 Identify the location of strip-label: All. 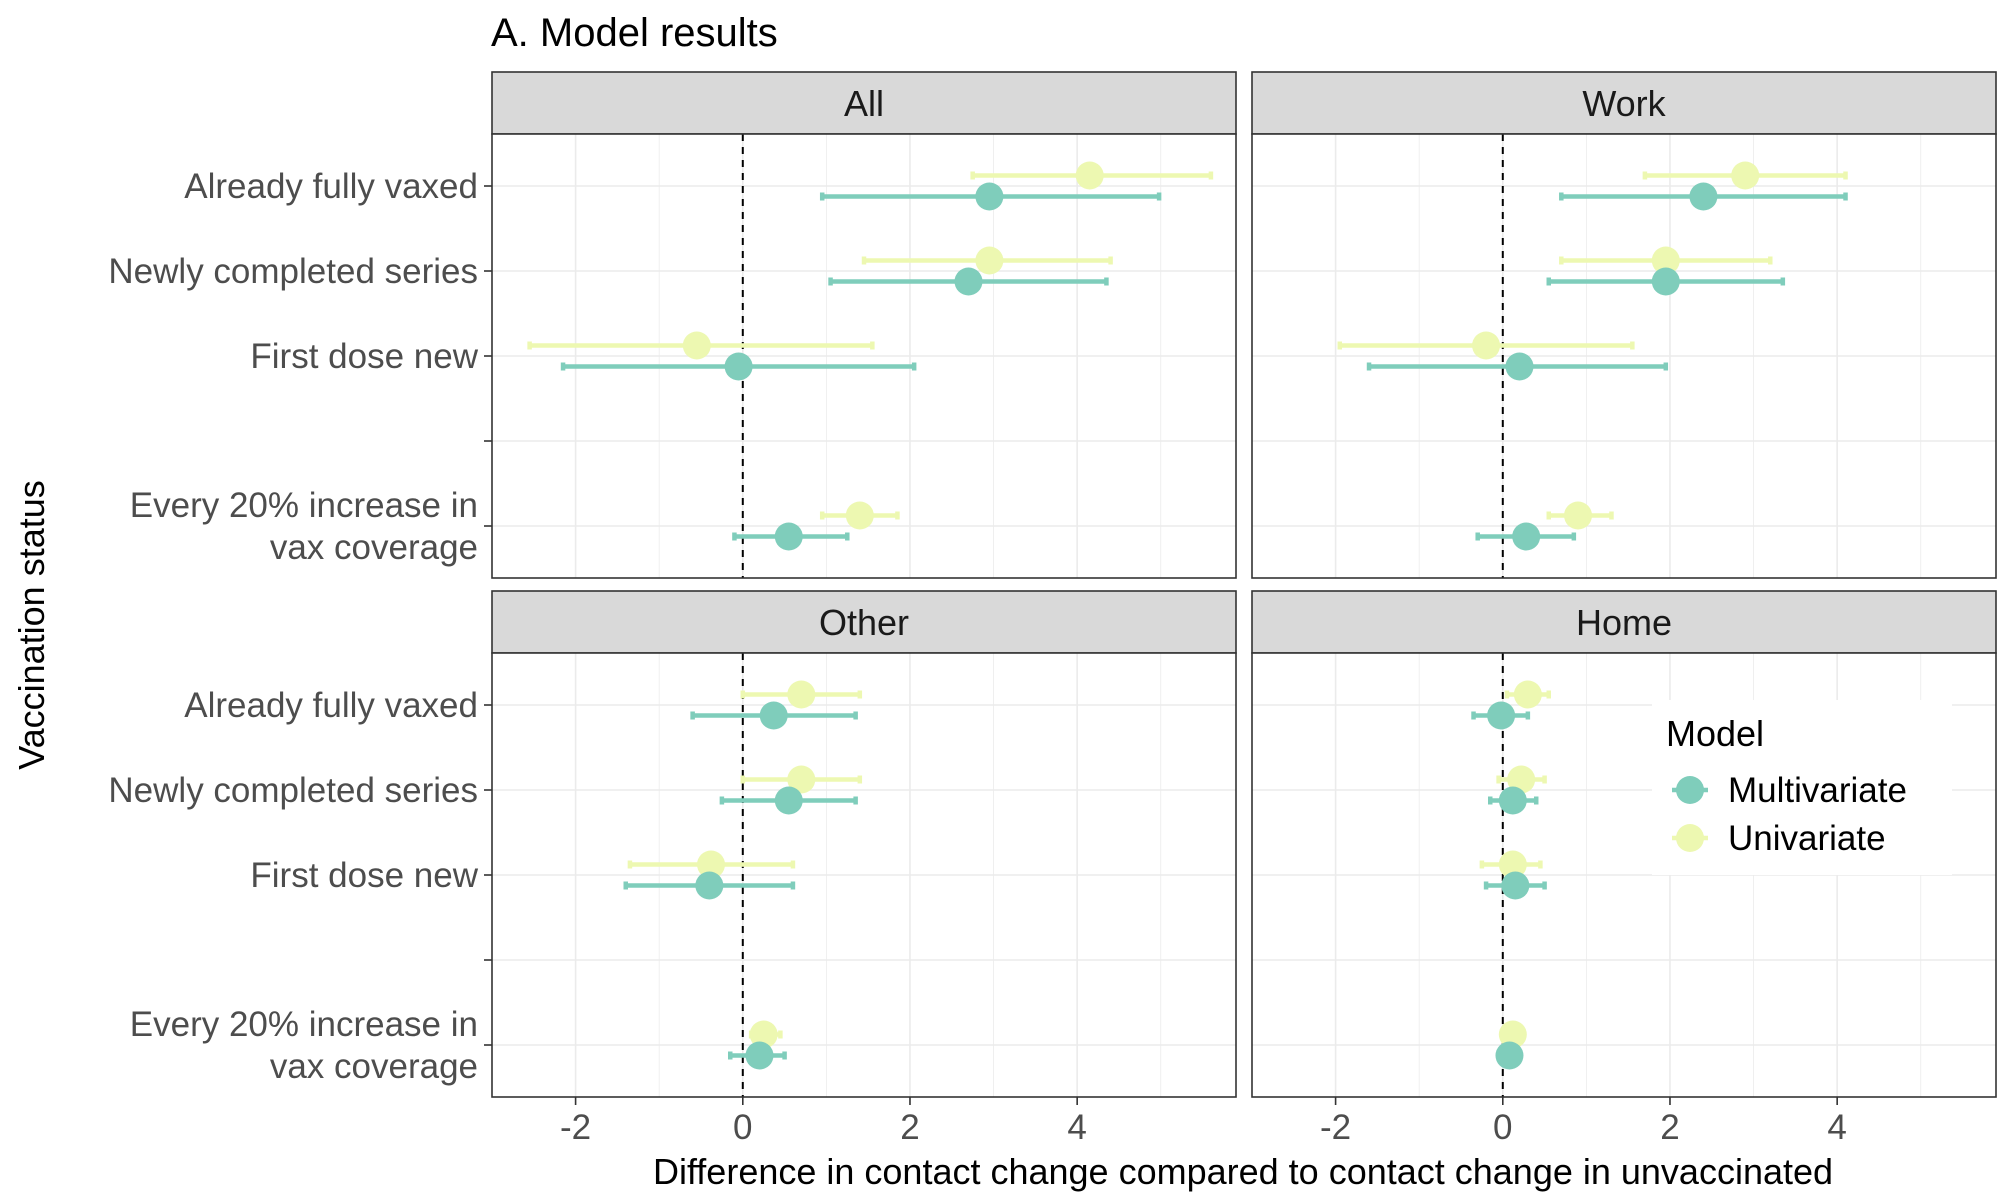
(864, 103).